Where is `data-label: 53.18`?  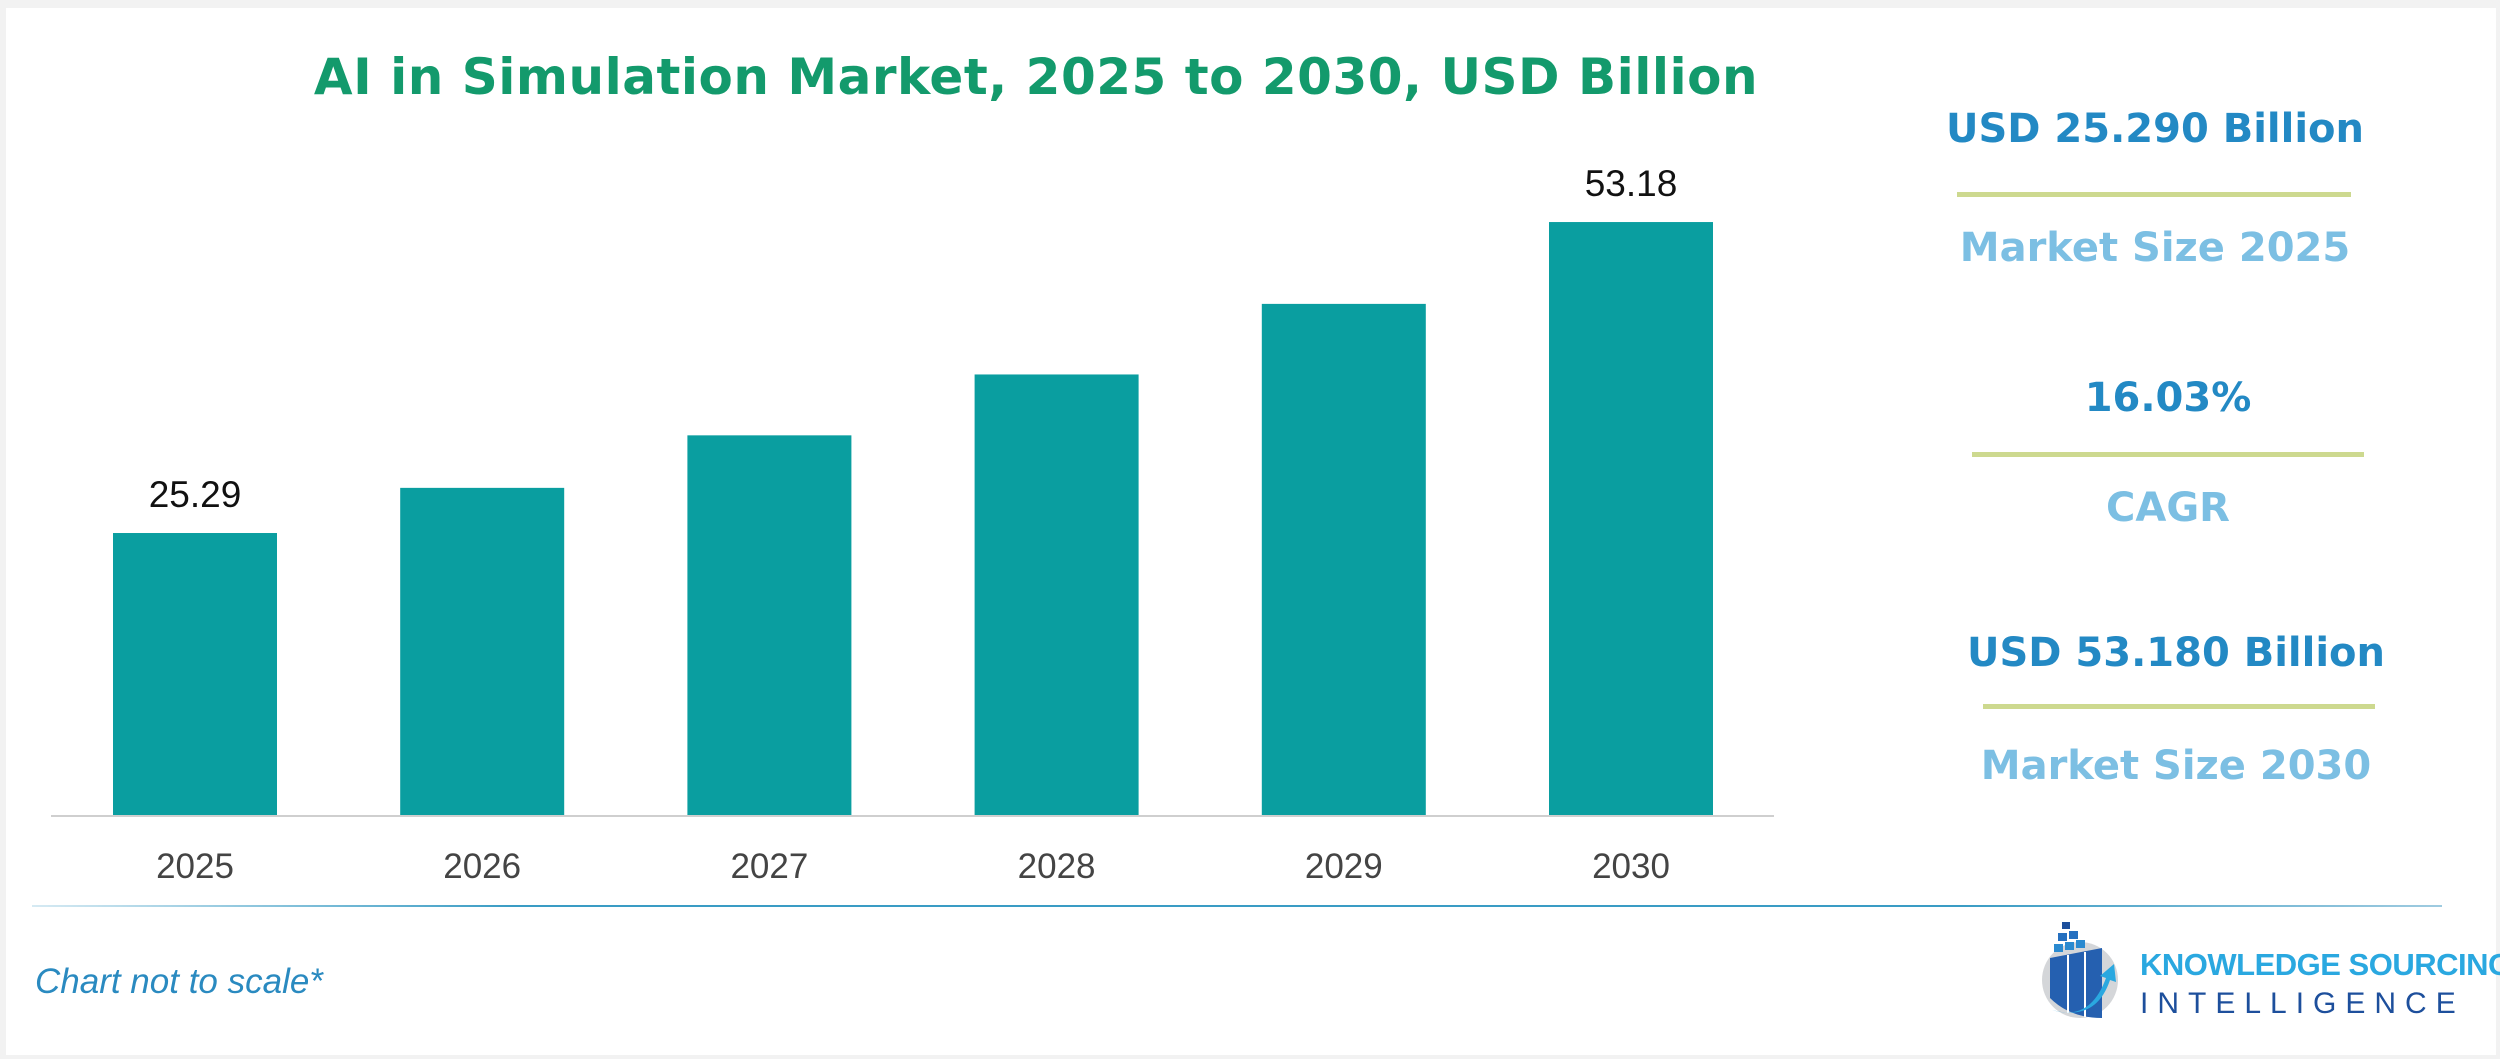 data-label: 53.18 is located at coordinates (1631, 183).